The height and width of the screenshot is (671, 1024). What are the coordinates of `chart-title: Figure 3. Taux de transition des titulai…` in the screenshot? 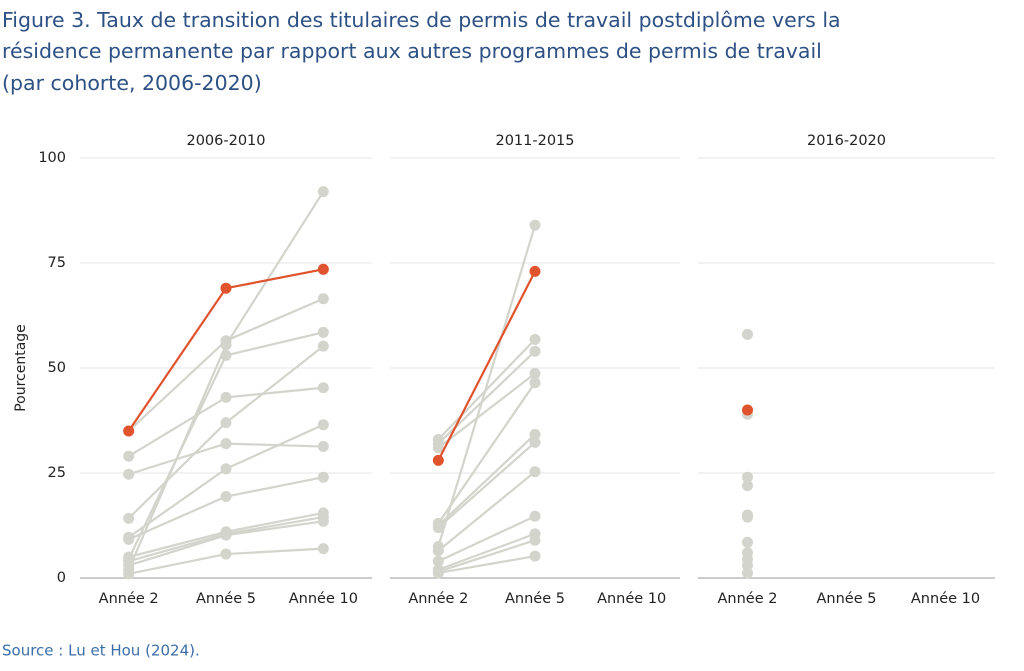 It's located at (421, 20).